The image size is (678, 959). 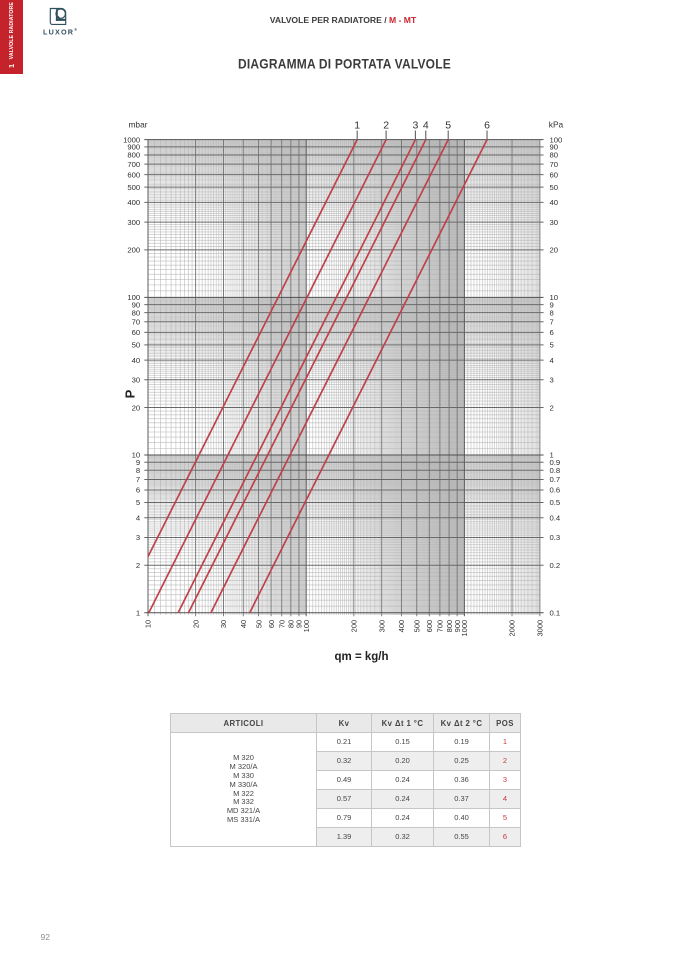 What do you see at coordinates (137, 125) in the screenshot?
I see `svg-text: mbar` at bounding box center [137, 125].